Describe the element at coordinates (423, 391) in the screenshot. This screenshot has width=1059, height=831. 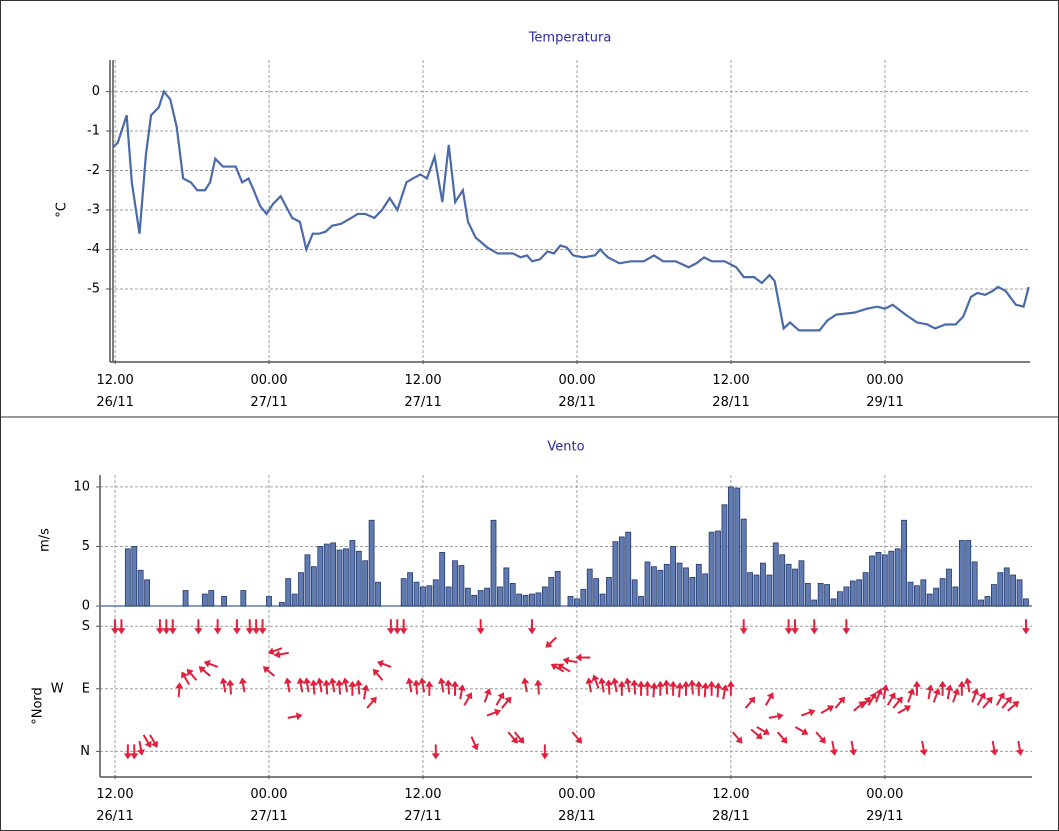
I see `x-tick-label: 12.00 27/11` at that location.